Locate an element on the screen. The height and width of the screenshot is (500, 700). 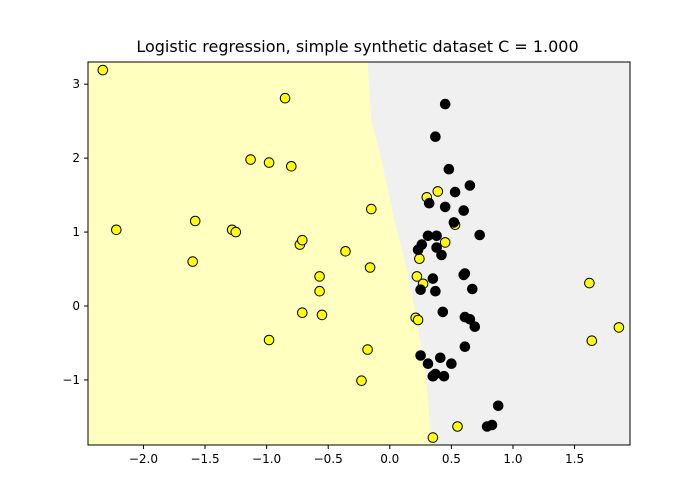
x-tick-label: 1.0 is located at coordinates (512, 459).